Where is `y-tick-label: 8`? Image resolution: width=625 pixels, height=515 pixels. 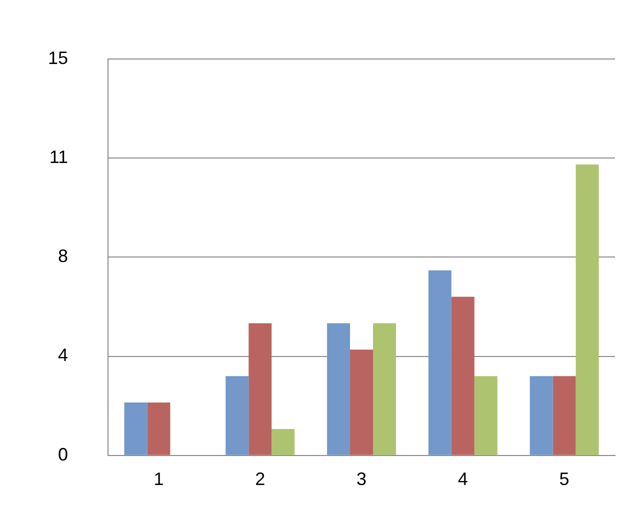
y-tick-label: 8 is located at coordinates (63, 256).